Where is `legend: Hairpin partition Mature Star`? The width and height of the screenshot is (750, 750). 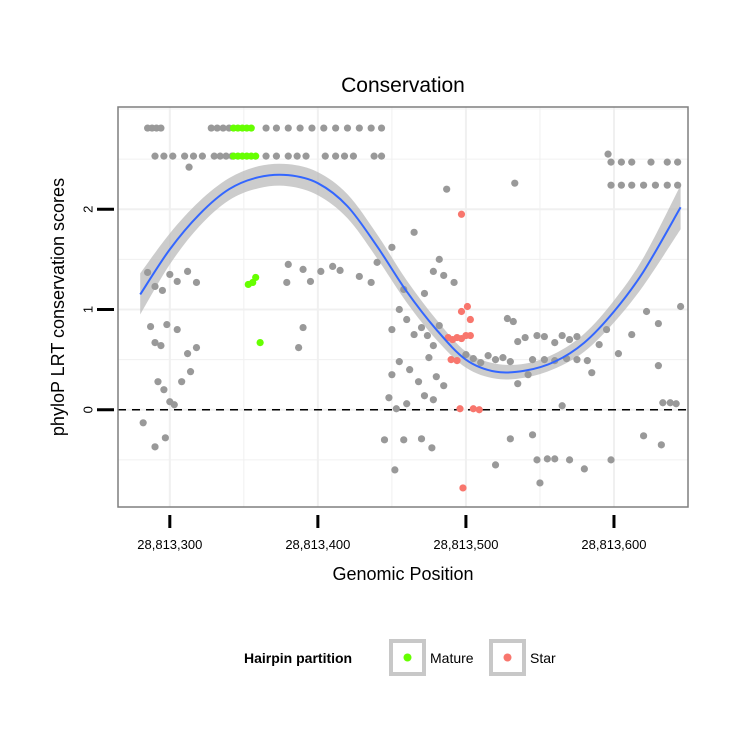
legend: Hairpin partition Mature Star is located at coordinates (400, 657).